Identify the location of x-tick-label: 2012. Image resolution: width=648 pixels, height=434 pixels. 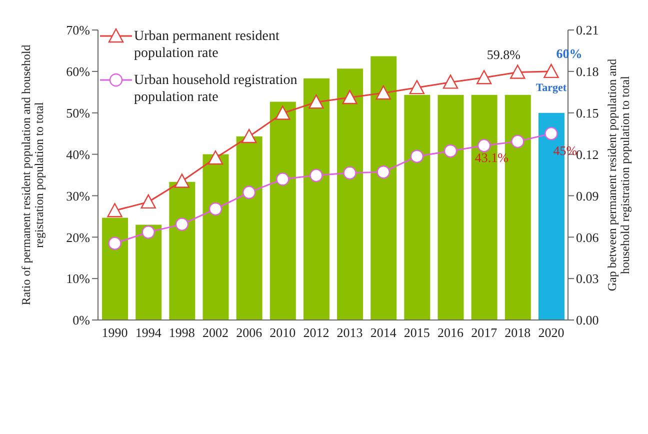
(316, 332).